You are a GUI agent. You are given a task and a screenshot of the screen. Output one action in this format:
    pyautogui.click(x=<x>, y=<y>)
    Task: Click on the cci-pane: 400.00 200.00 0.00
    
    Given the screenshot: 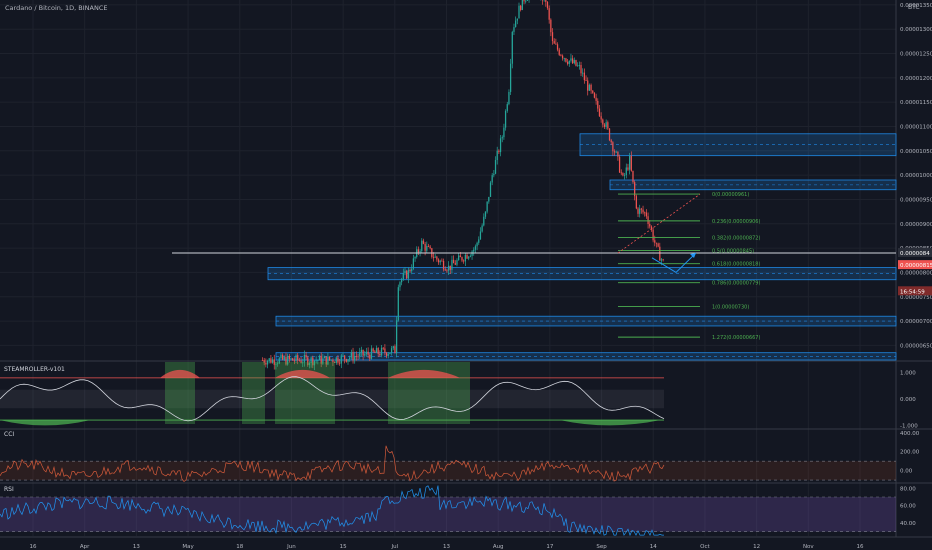 What is the action you would take?
    pyautogui.click(x=460, y=457)
    